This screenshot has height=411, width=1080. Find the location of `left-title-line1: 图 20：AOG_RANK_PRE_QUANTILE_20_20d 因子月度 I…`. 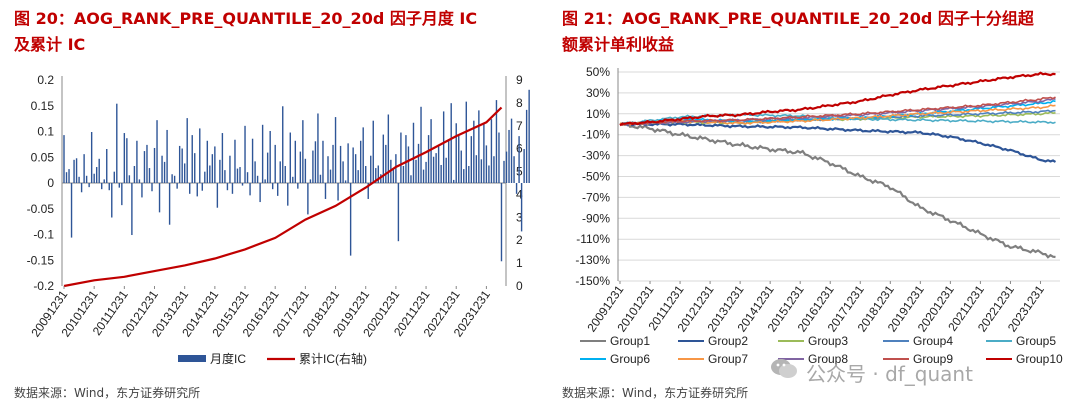

left-title-line1: 图 20：AOG_RANK_PRE_QUANTILE_20_20d 因子月度 I… is located at coordinates (246, 18).